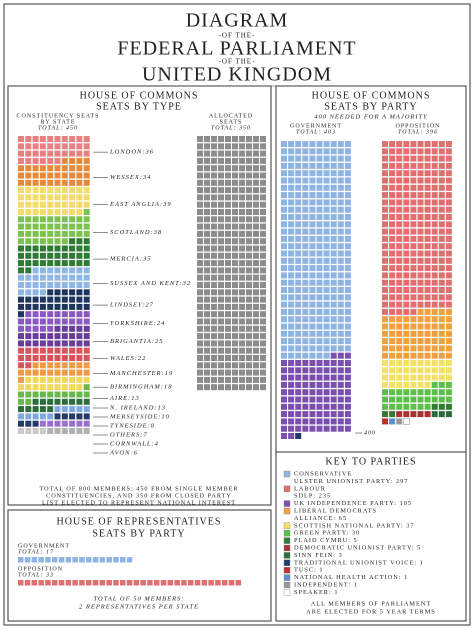 The width and height of the screenshot is (474, 629). Describe the element at coordinates (123, 452) in the screenshot. I see `state-label: AVON:6` at that location.